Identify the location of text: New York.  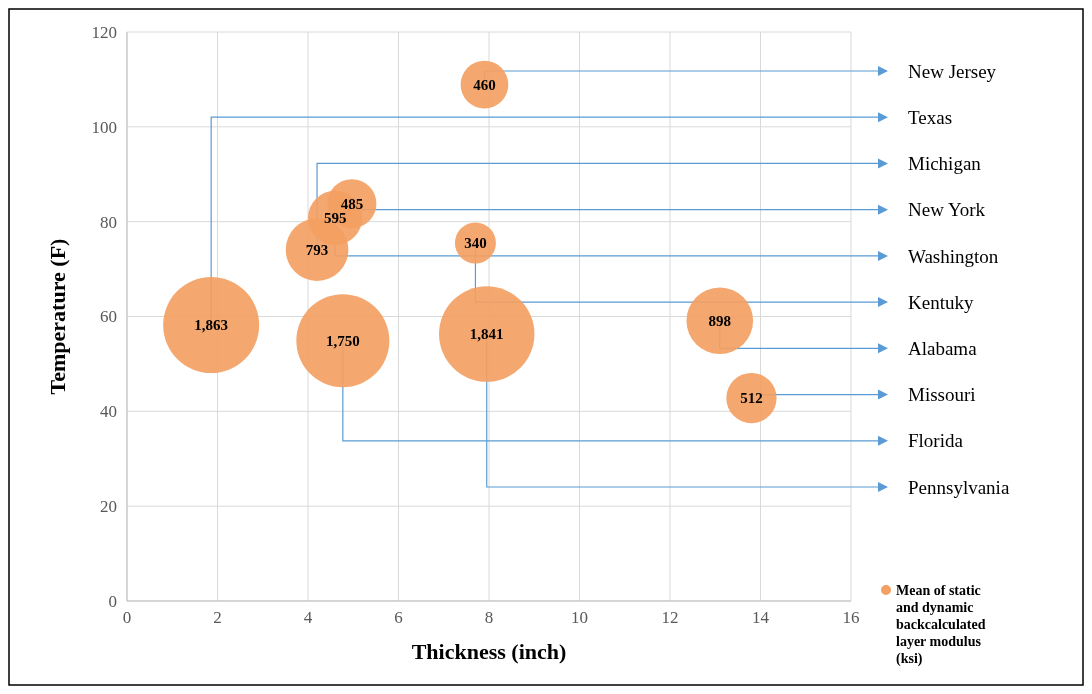
(947, 210).